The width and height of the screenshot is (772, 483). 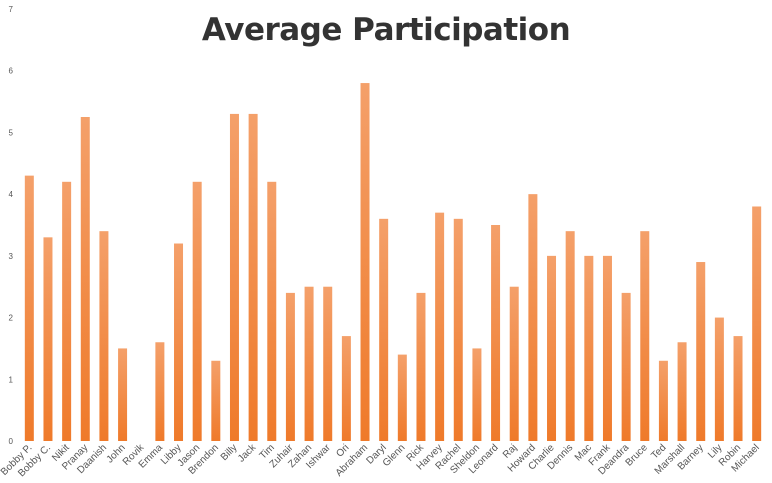 I want to click on y-tick-label: 2, so click(x=11, y=318).